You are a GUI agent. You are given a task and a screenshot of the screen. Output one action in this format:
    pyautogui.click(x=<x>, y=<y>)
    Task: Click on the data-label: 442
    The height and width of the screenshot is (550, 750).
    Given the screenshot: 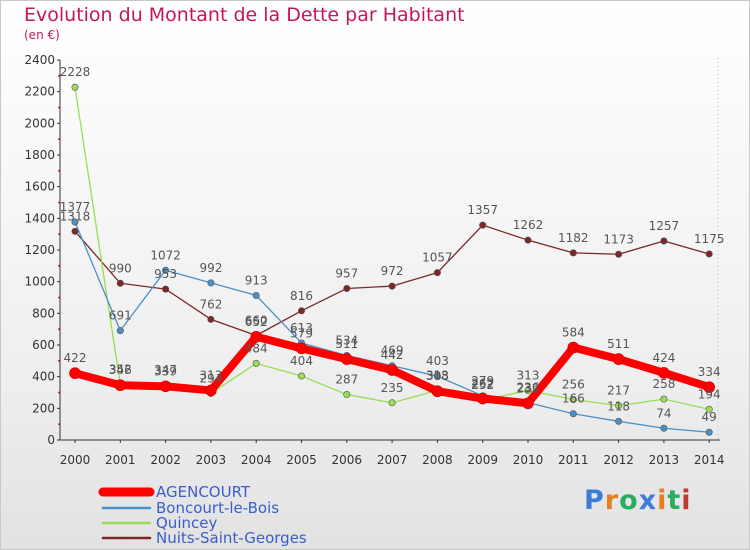 What is the action you would take?
    pyautogui.click(x=392, y=355)
    